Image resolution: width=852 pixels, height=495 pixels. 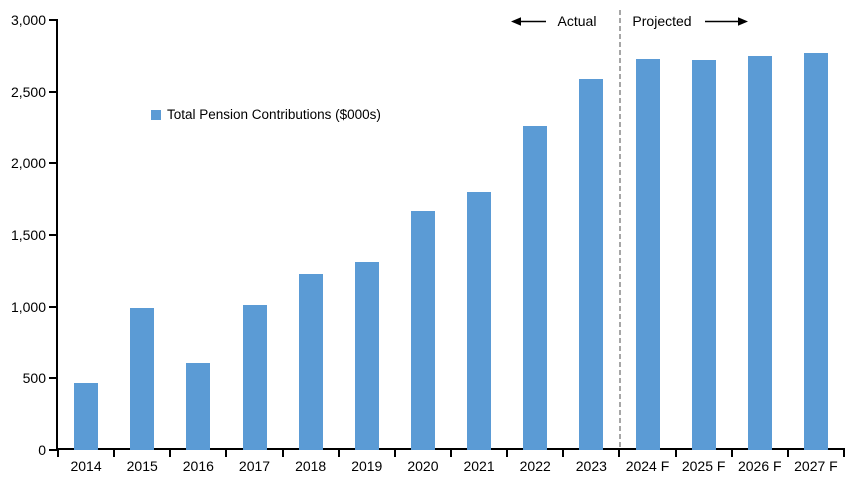 What do you see at coordinates (450, 449) in the screenshot?
I see `x-axis-line` at bounding box center [450, 449].